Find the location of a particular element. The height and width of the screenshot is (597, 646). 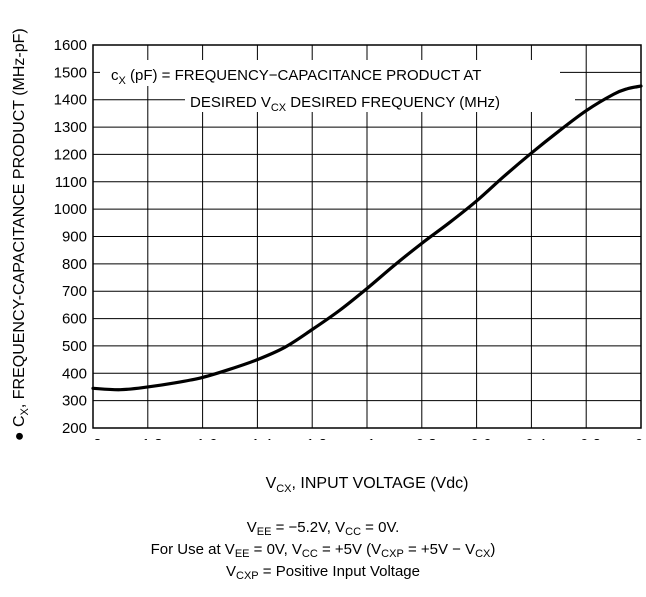

footnote-line3-a: V is located at coordinates (230, 571).